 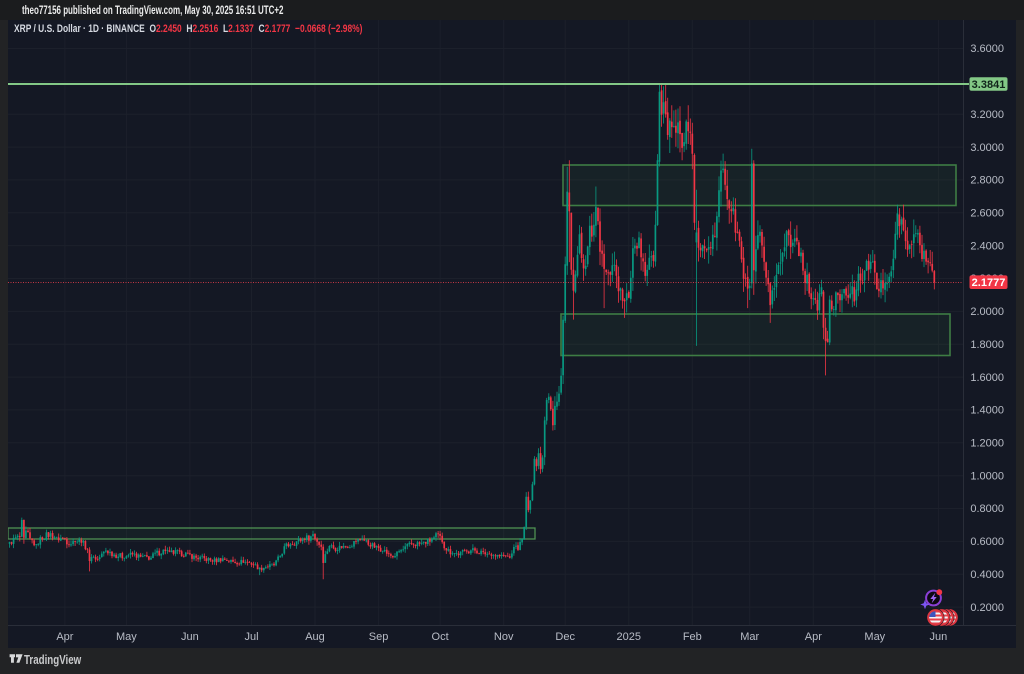 I want to click on svg-text: 2.1777, so click(x=989, y=283).